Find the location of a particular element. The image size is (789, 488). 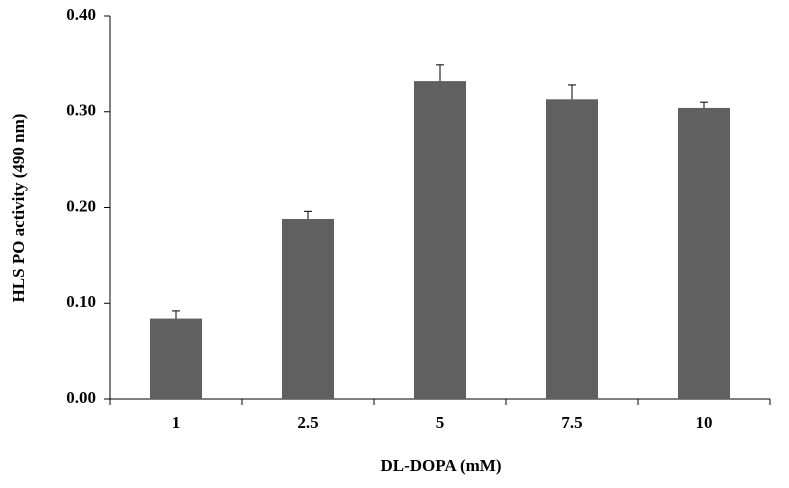

y-tick-label: 0.30 is located at coordinates (81, 110).